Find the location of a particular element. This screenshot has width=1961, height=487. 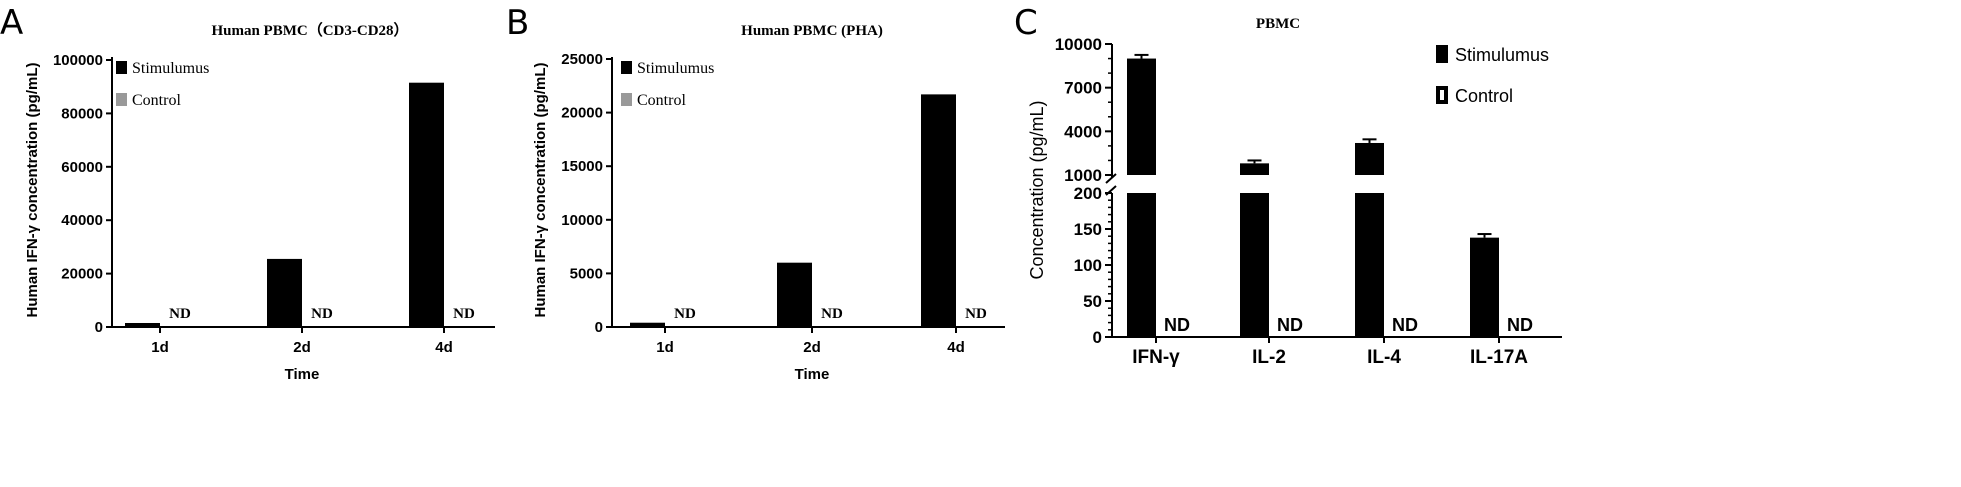

chart-b-ytick-label: 5000 is located at coordinates (586, 273).